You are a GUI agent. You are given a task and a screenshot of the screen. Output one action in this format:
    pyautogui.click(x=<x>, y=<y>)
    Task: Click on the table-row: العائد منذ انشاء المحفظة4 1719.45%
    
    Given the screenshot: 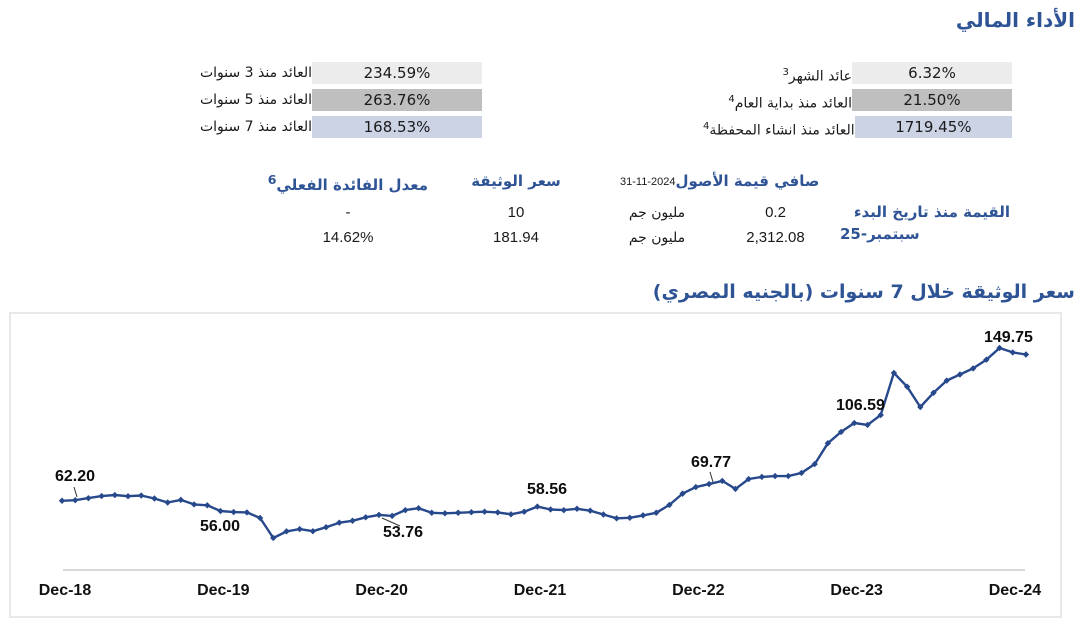 What is the action you would take?
    pyautogui.click(x=856, y=127)
    